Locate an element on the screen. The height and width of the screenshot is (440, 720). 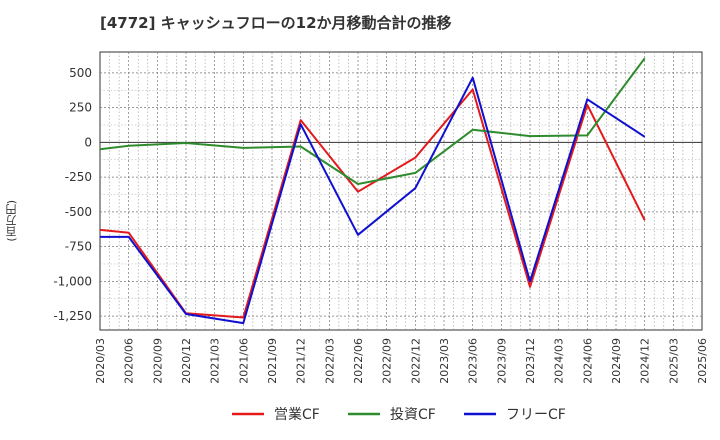
legend-label: フリーCF is located at coordinates (536, 415).